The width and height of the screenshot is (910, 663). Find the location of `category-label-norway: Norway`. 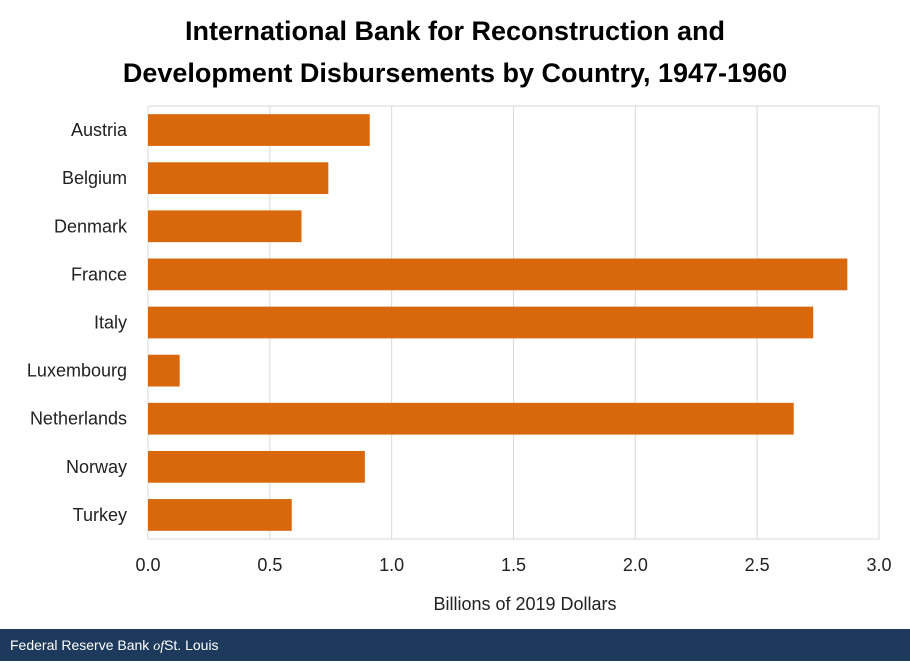

category-label-norway: Norway is located at coordinates (96, 467).